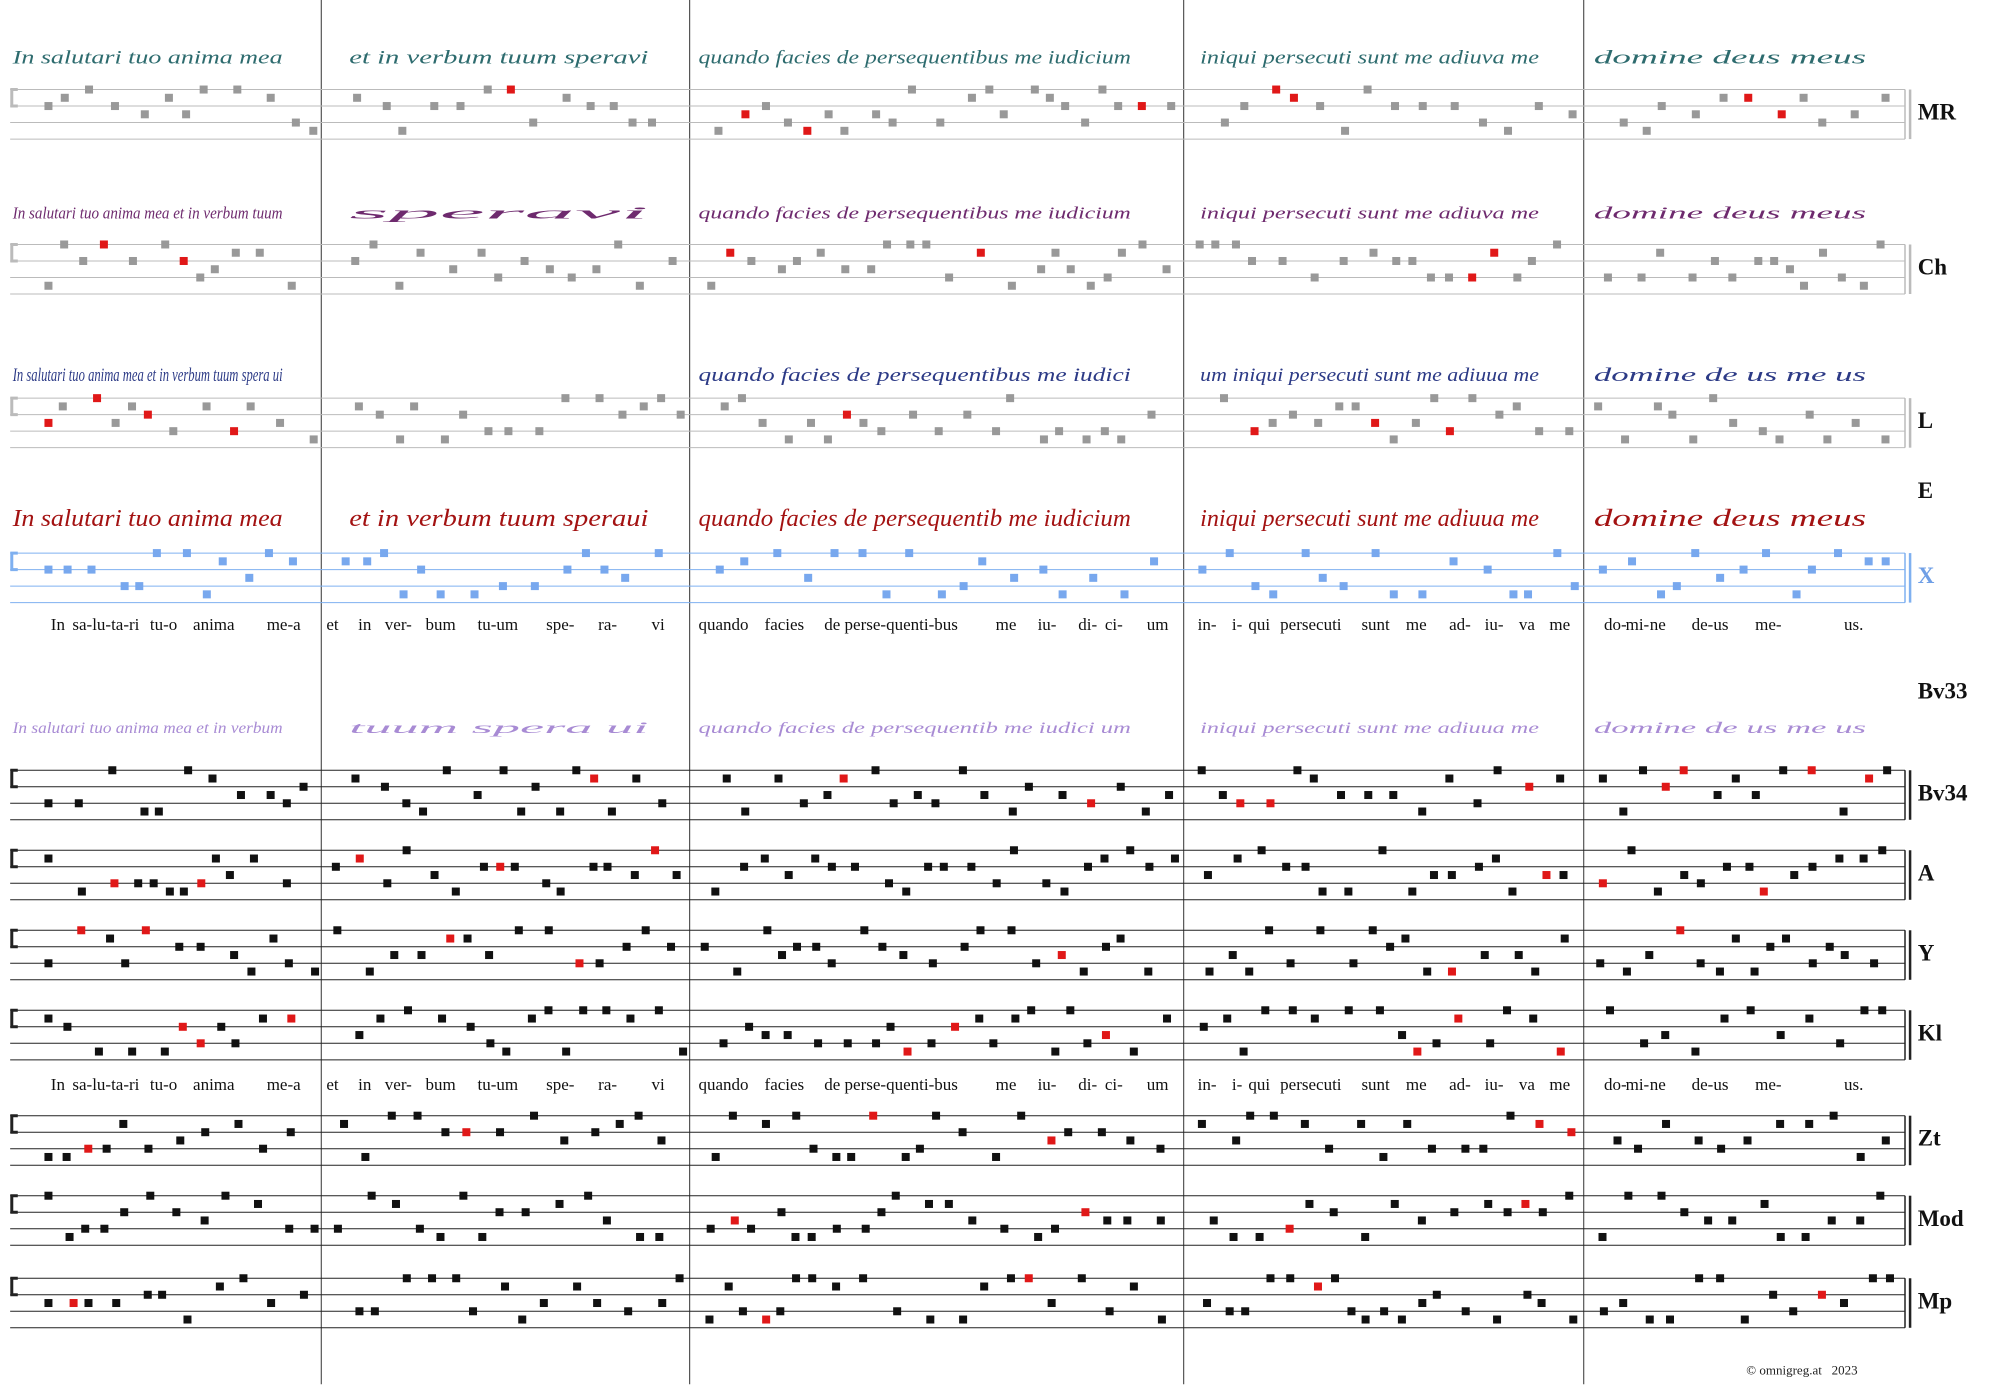  I want to click on staff, so click(961, 1218).